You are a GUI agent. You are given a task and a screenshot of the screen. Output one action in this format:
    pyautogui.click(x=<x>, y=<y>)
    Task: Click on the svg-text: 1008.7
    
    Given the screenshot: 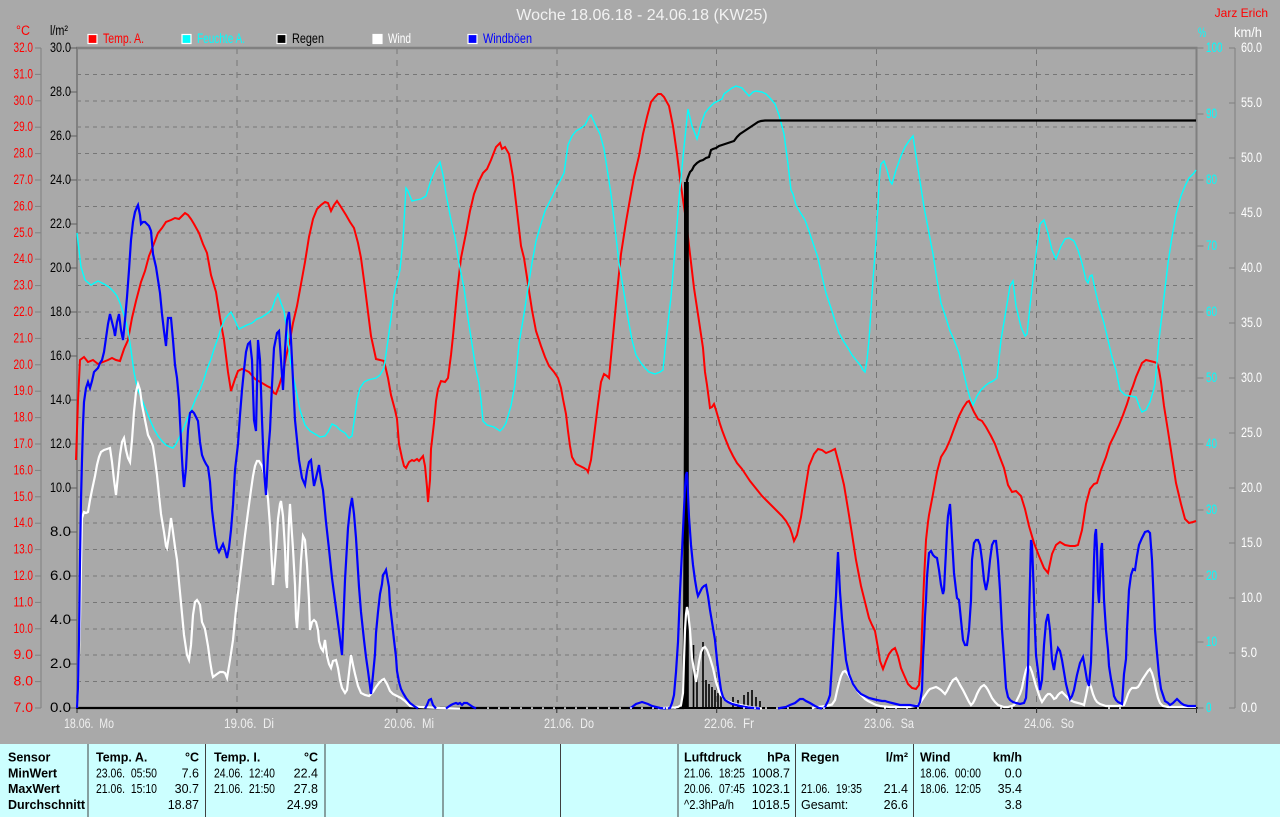 What is the action you would take?
    pyautogui.click(x=771, y=774)
    